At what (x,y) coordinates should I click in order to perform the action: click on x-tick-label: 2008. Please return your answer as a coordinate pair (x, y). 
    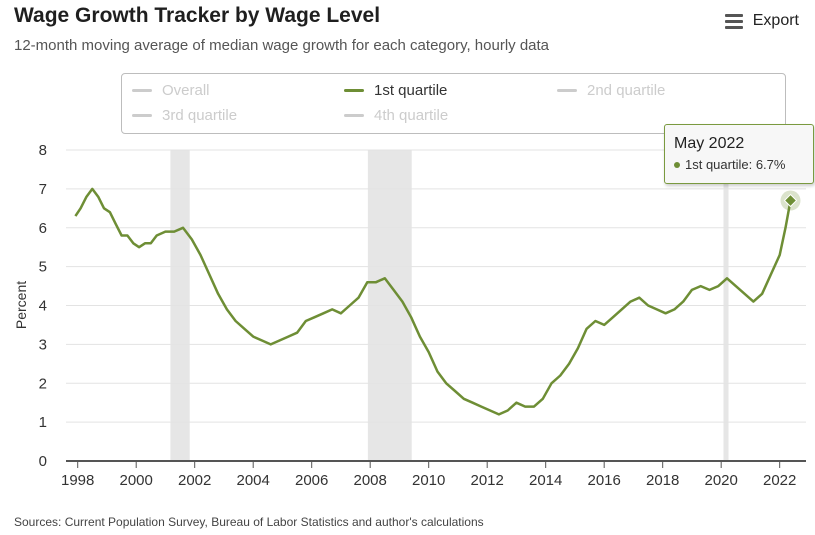
    Looking at the image, I should click on (370, 480).